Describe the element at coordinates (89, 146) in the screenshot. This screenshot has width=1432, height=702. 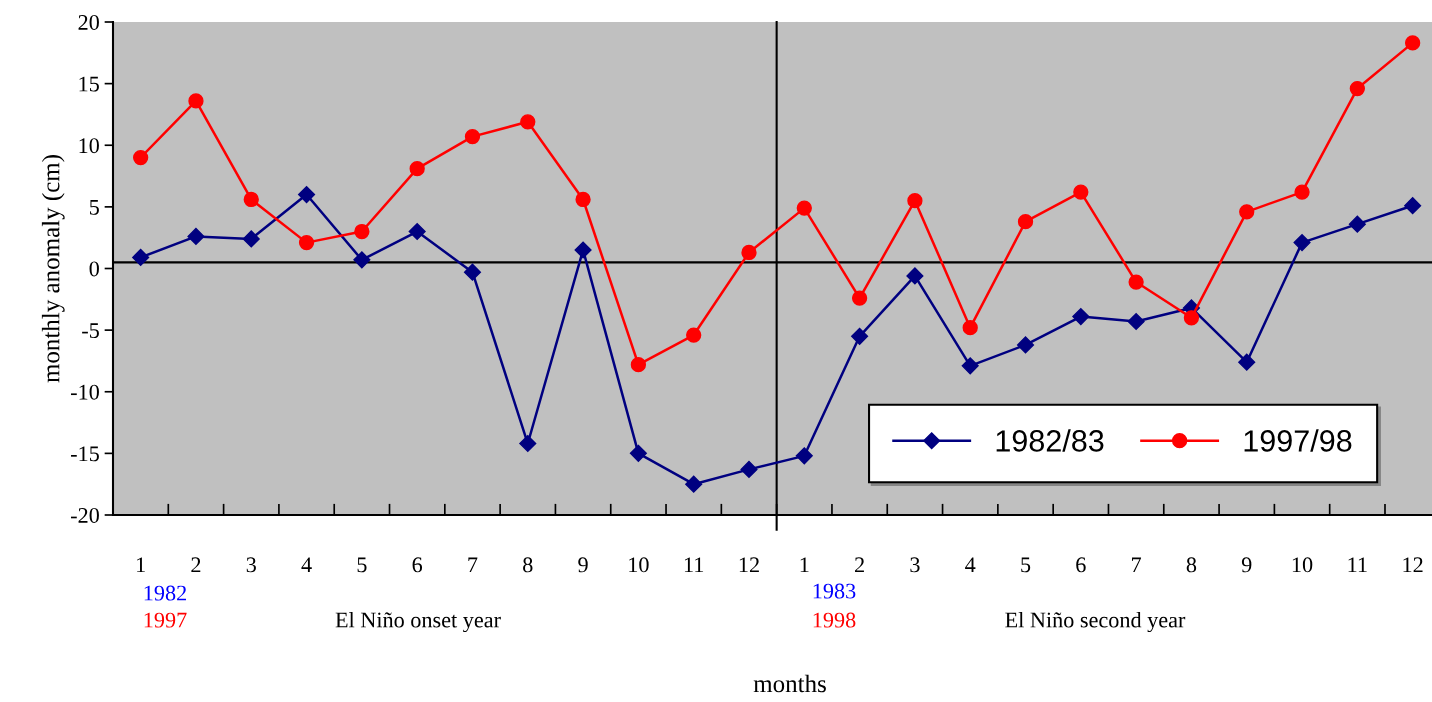
I see `y-tick-label: 10` at that location.